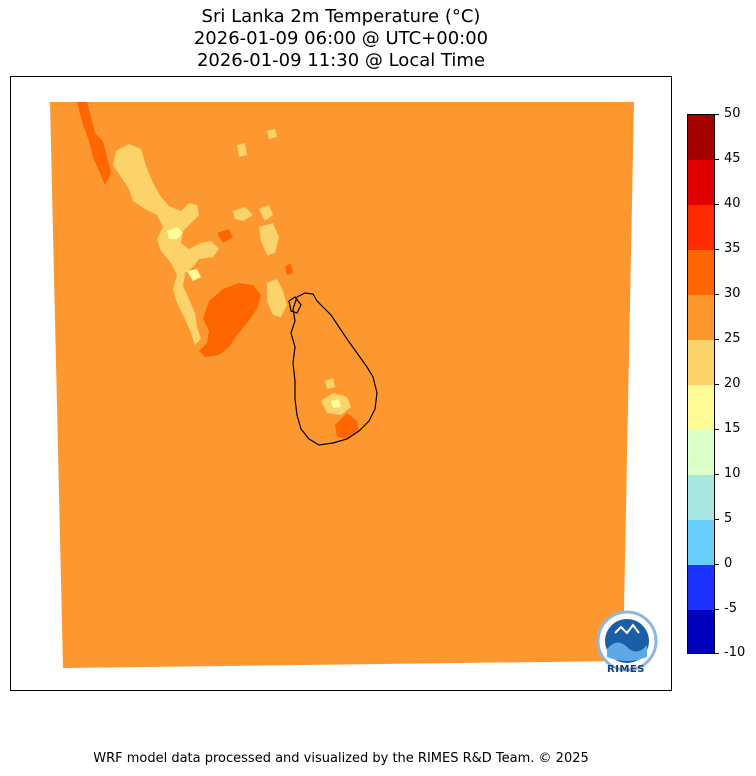  I want to click on title-line-2: 2026-01-09 06:00 @ UTC+00:00, so click(341, 38).